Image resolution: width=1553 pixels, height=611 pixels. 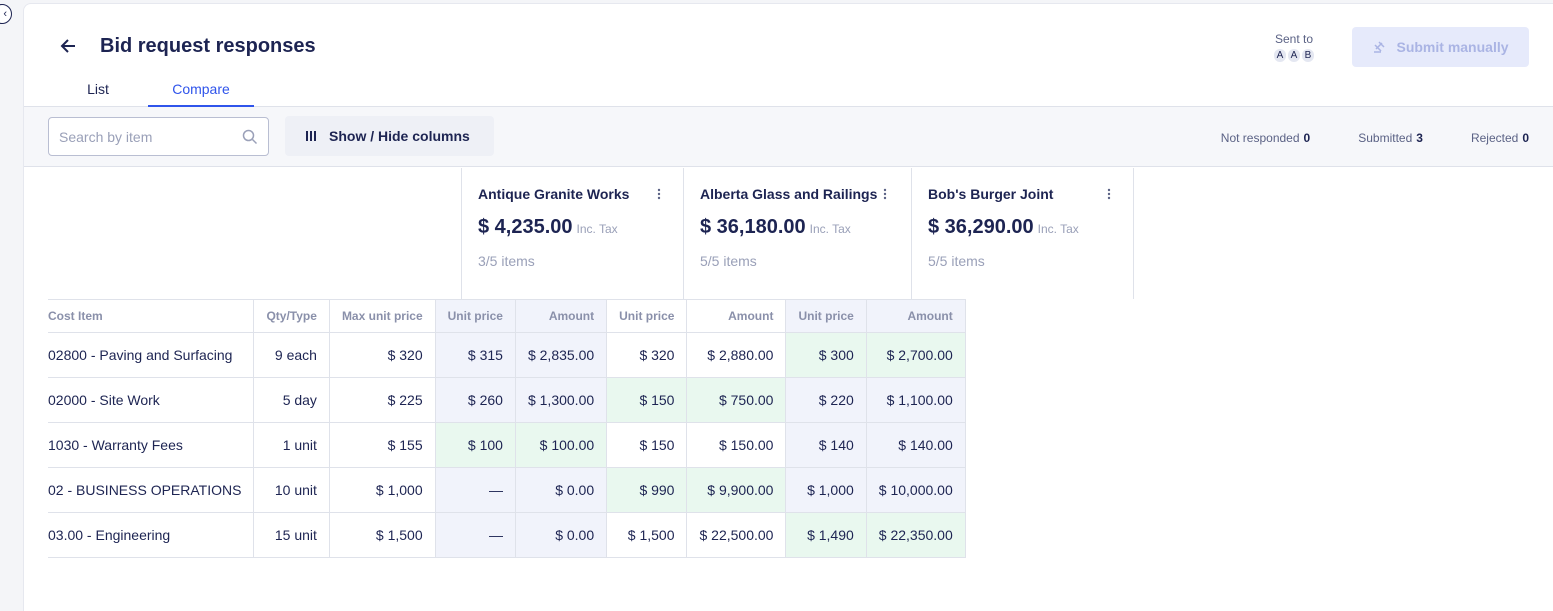 What do you see at coordinates (915, 400) in the screenshot?
I see `amount-cell: $ 1,100.00` at bounding box center [915, 400].